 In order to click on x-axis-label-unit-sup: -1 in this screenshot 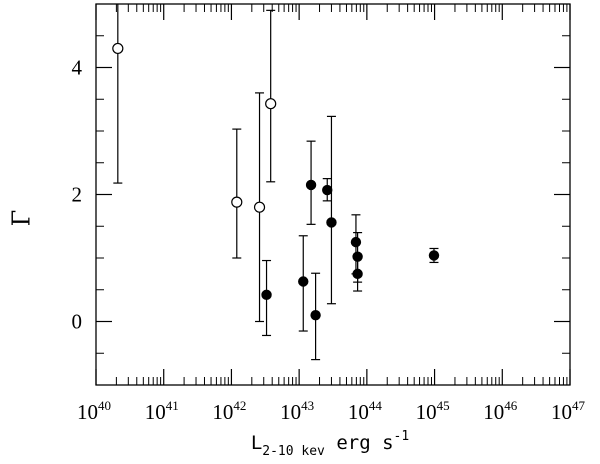, I will do `click(402, 436)`.